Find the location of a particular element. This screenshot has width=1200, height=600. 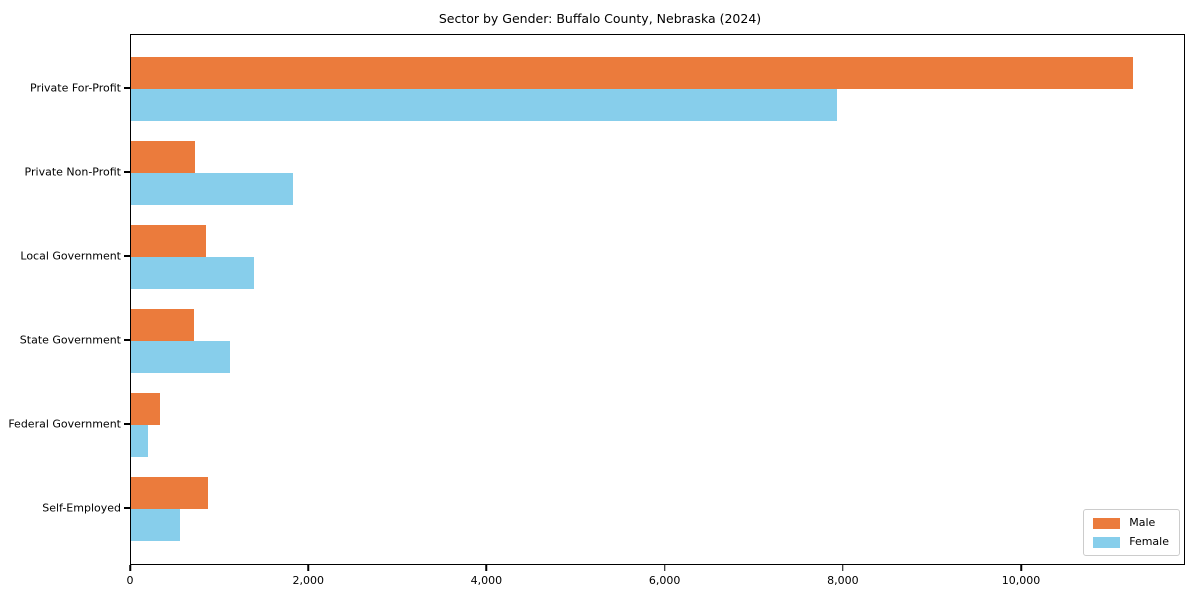

legend: Male Female is located at coordinates (1131, 532).